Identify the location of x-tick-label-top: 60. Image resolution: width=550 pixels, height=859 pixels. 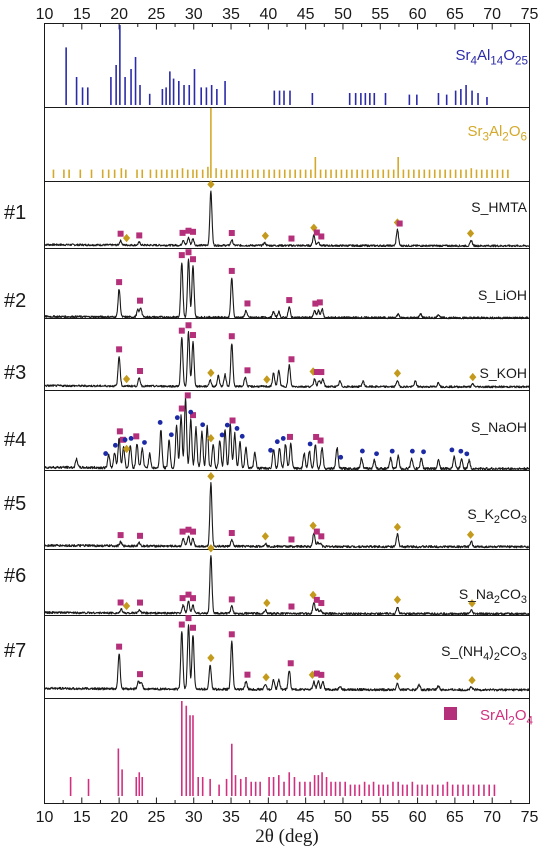
(418, 14).